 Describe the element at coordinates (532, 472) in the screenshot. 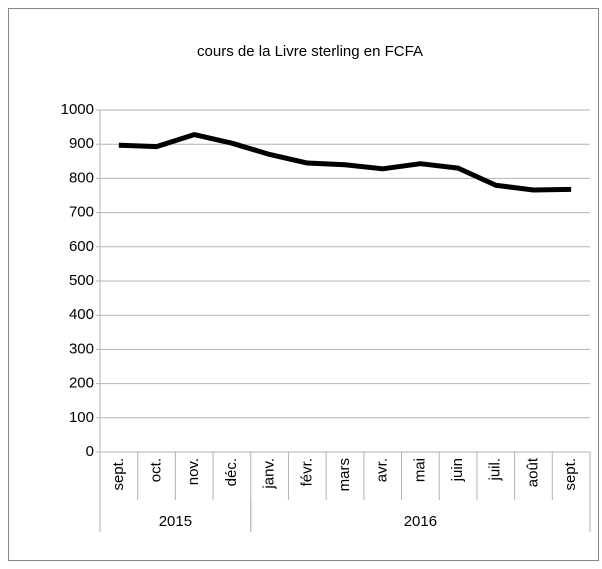

I see `x-tick-label: août` at that location.